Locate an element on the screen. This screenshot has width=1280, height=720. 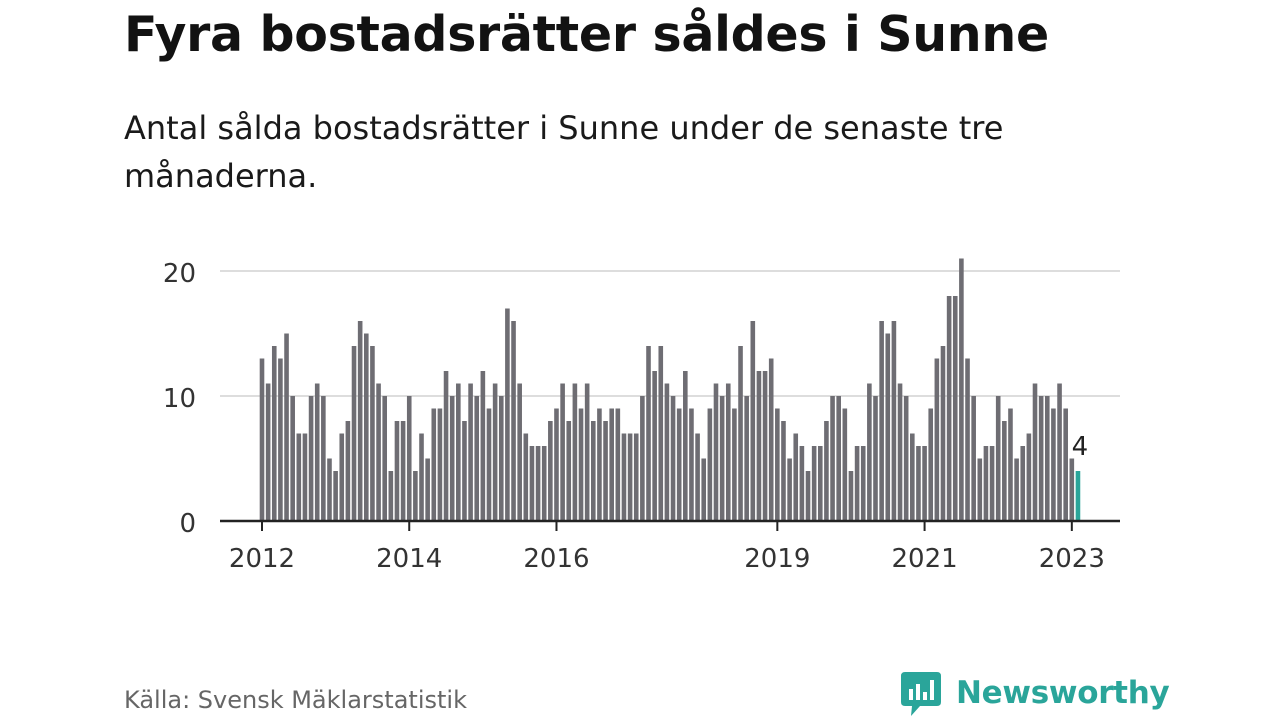
x-tick-label: 2023 is located at coordinates (1072, 559).